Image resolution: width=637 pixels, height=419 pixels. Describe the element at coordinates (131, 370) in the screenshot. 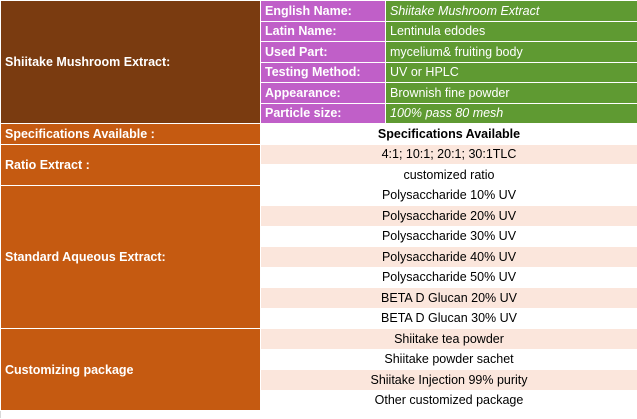

I see `customizing-package-label: Customizing package` at that location.